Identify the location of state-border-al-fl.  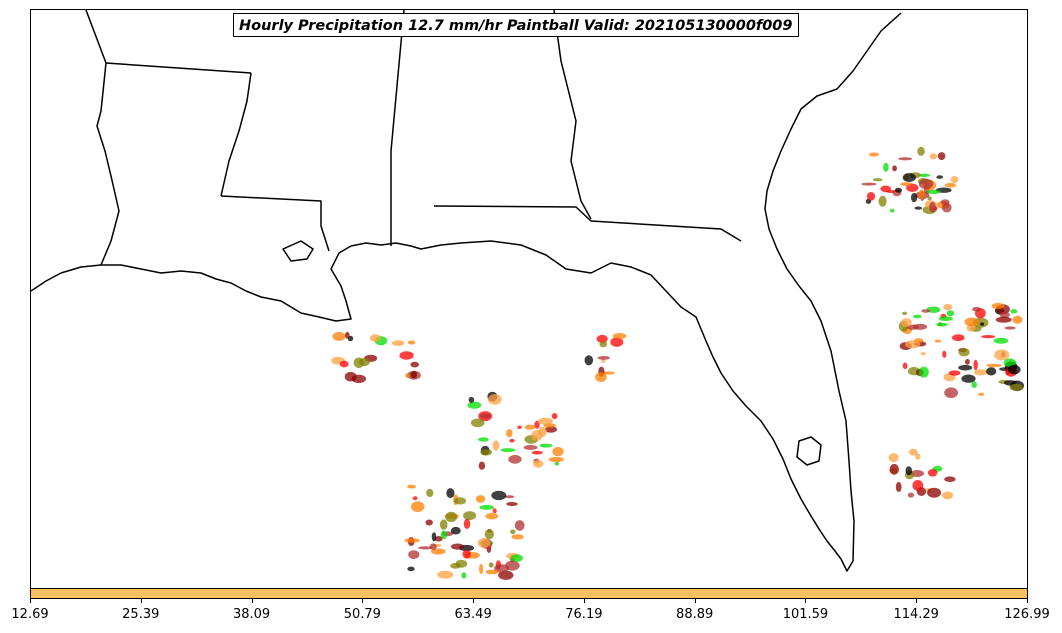
(587, 223).